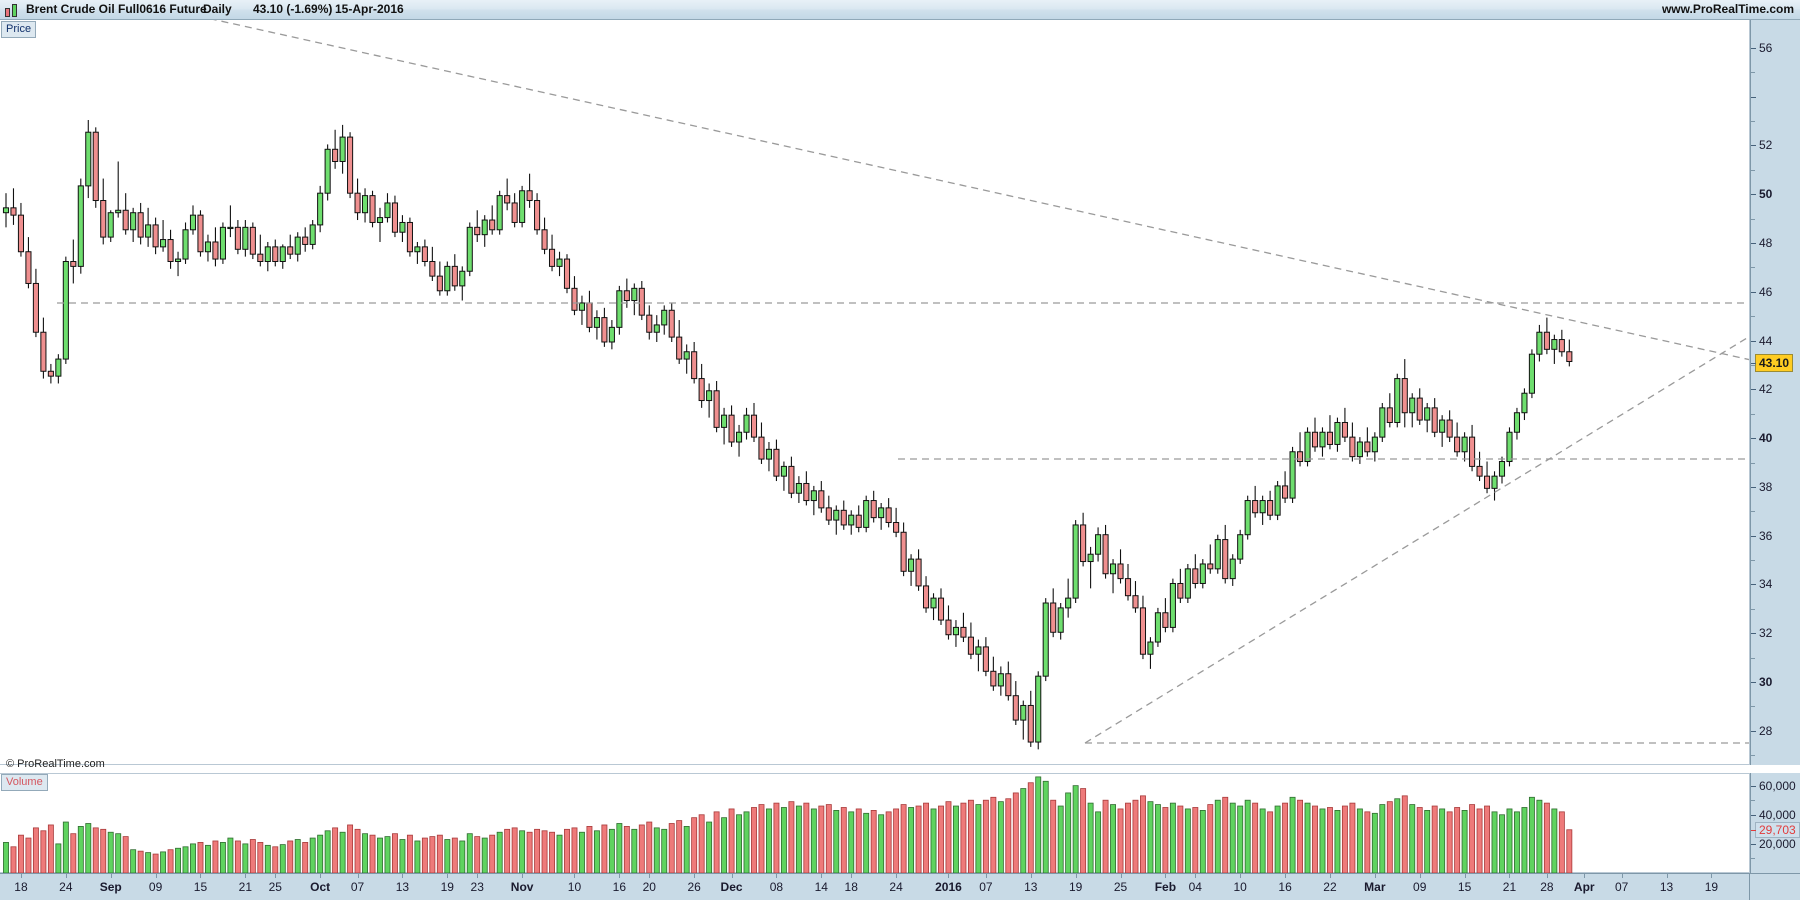  I want to click on price-panel-tag: Price, so click(19, 29).